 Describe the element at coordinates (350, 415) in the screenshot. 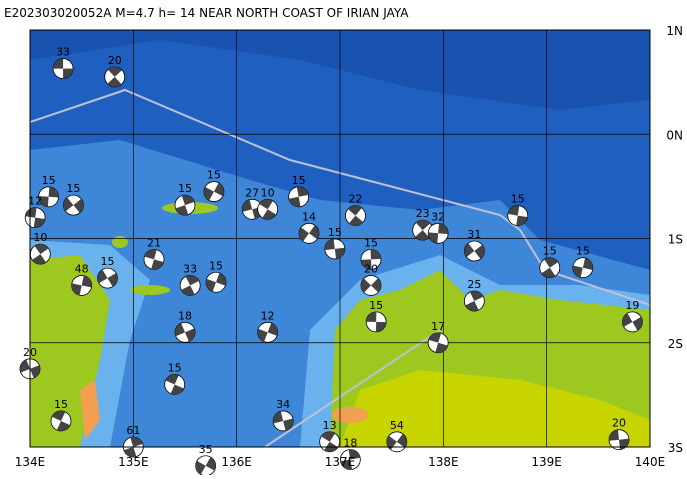

I see `highland` at that location.